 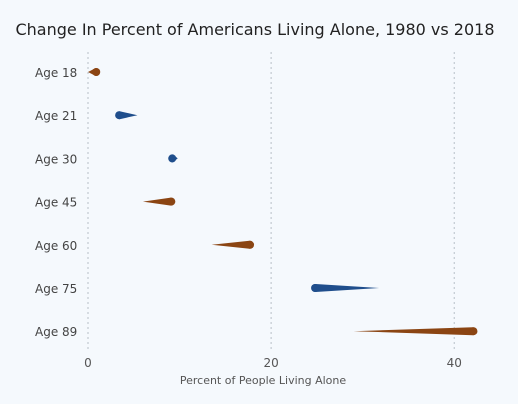 What do you see at coordinates (56, 116) in the screenshot?
I see `y-category-label-1: Age 21` at bounding box center [56, 116].